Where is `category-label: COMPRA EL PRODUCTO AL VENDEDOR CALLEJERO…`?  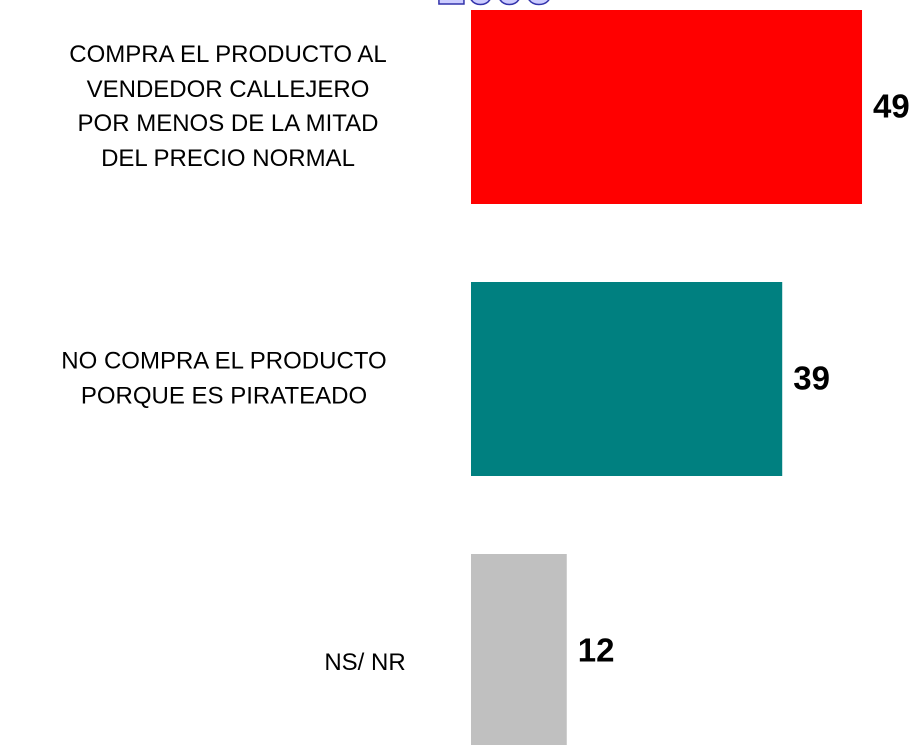 category-label: COMPRA EL PRODUCTO AL VENDEDOR CALLEJERO… is located at coordinates (228, 106).